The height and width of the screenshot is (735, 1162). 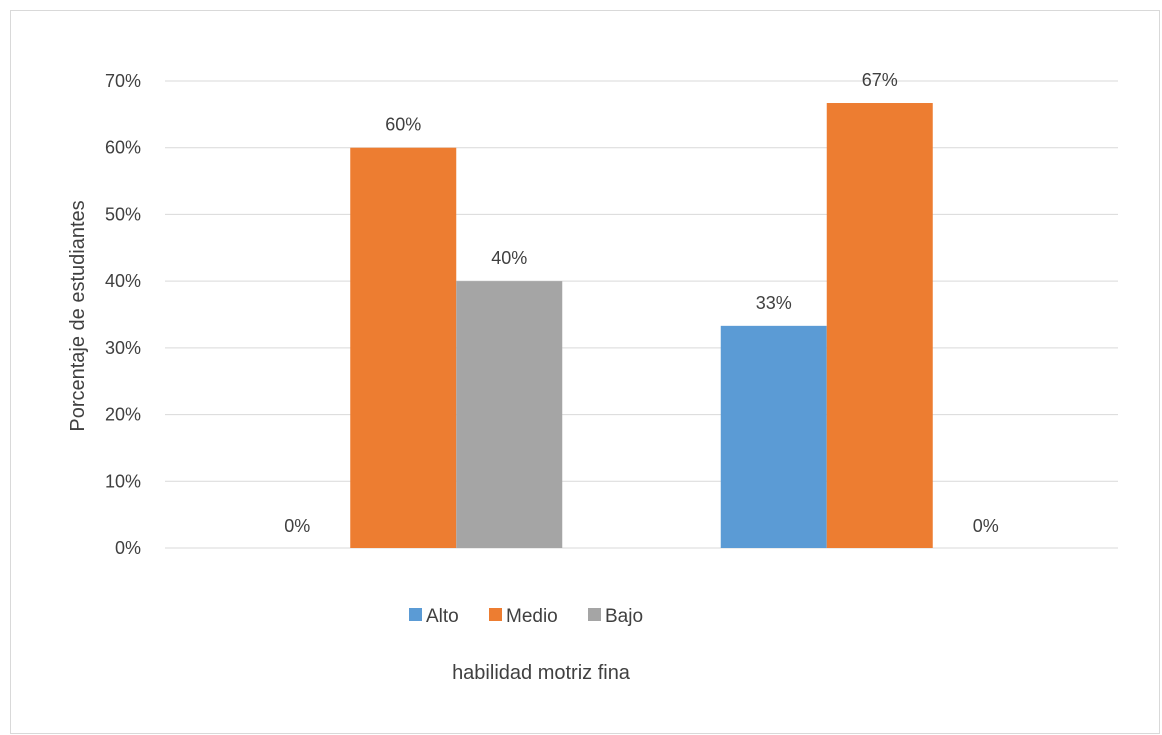 I want to click on y-tick-label: 20%, so click(x=123, y=415).